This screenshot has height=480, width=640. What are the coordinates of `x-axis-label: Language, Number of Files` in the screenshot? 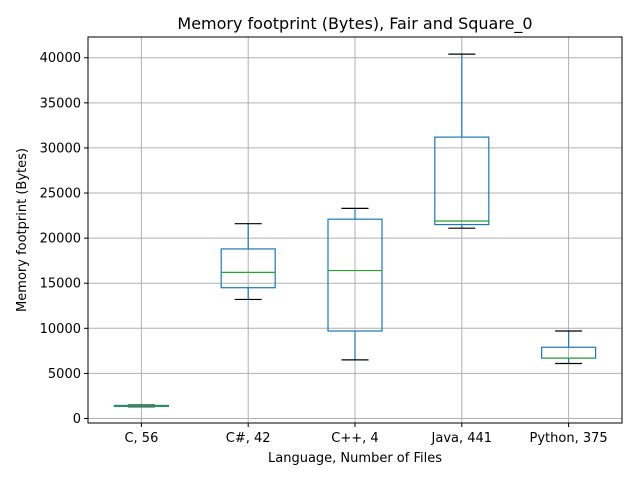 It's located at (355, 458).